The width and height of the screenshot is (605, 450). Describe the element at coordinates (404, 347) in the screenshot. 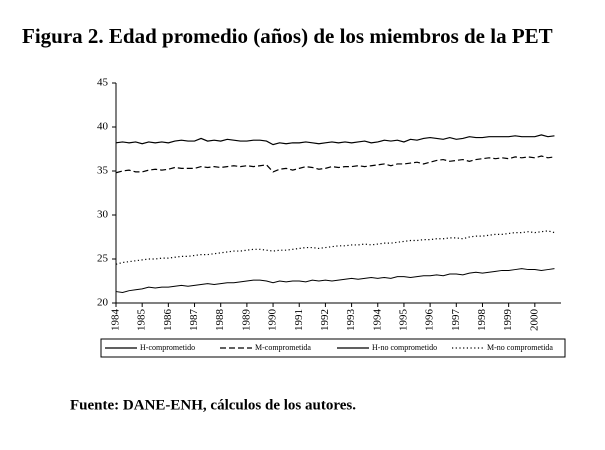

I see `legend-label: H-no comprometido` at that location.